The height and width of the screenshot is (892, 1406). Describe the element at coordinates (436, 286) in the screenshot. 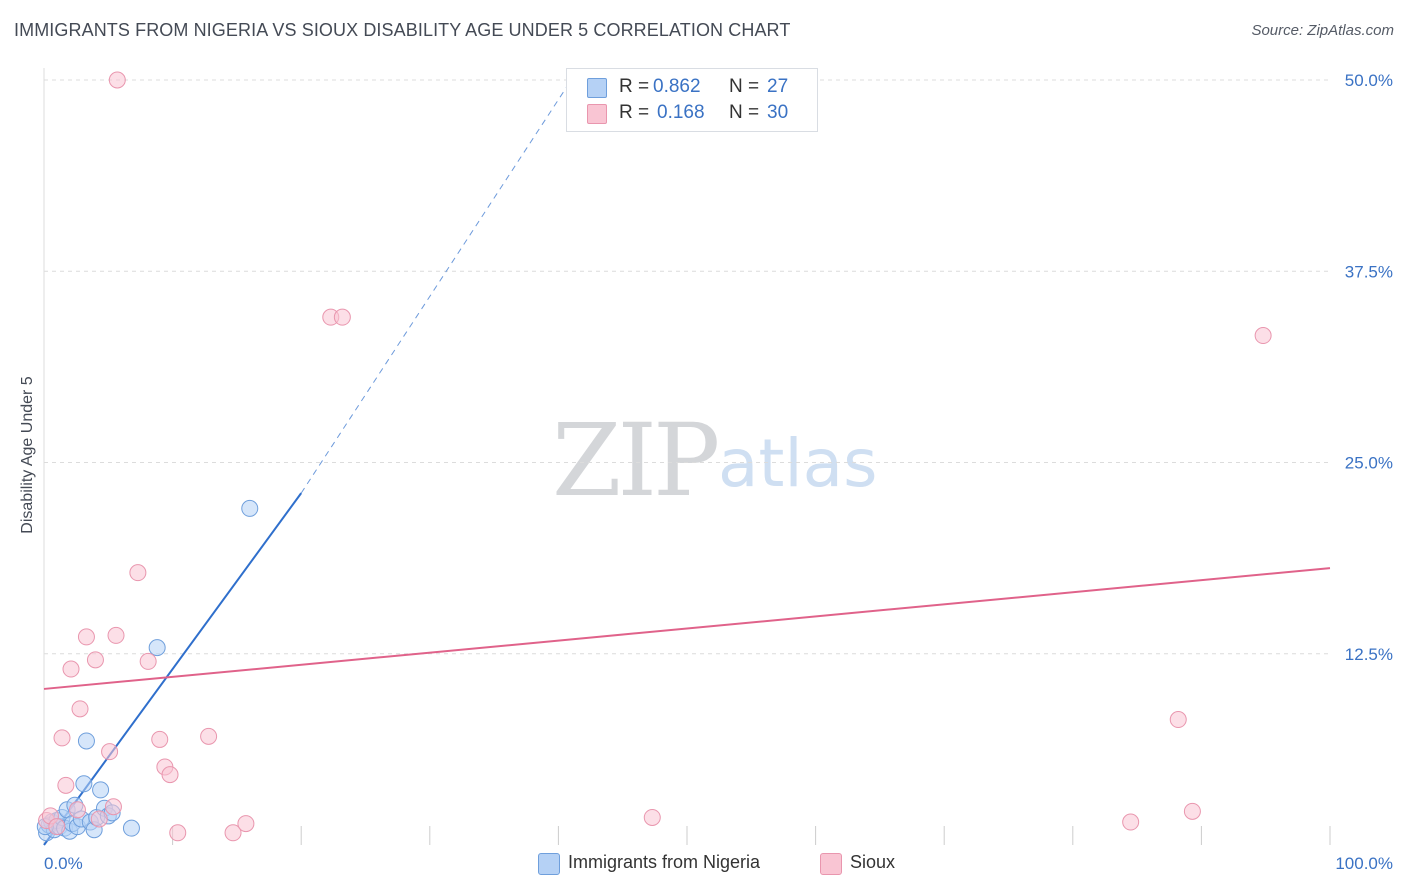

I see `nigeria-trend-extension` at that location.